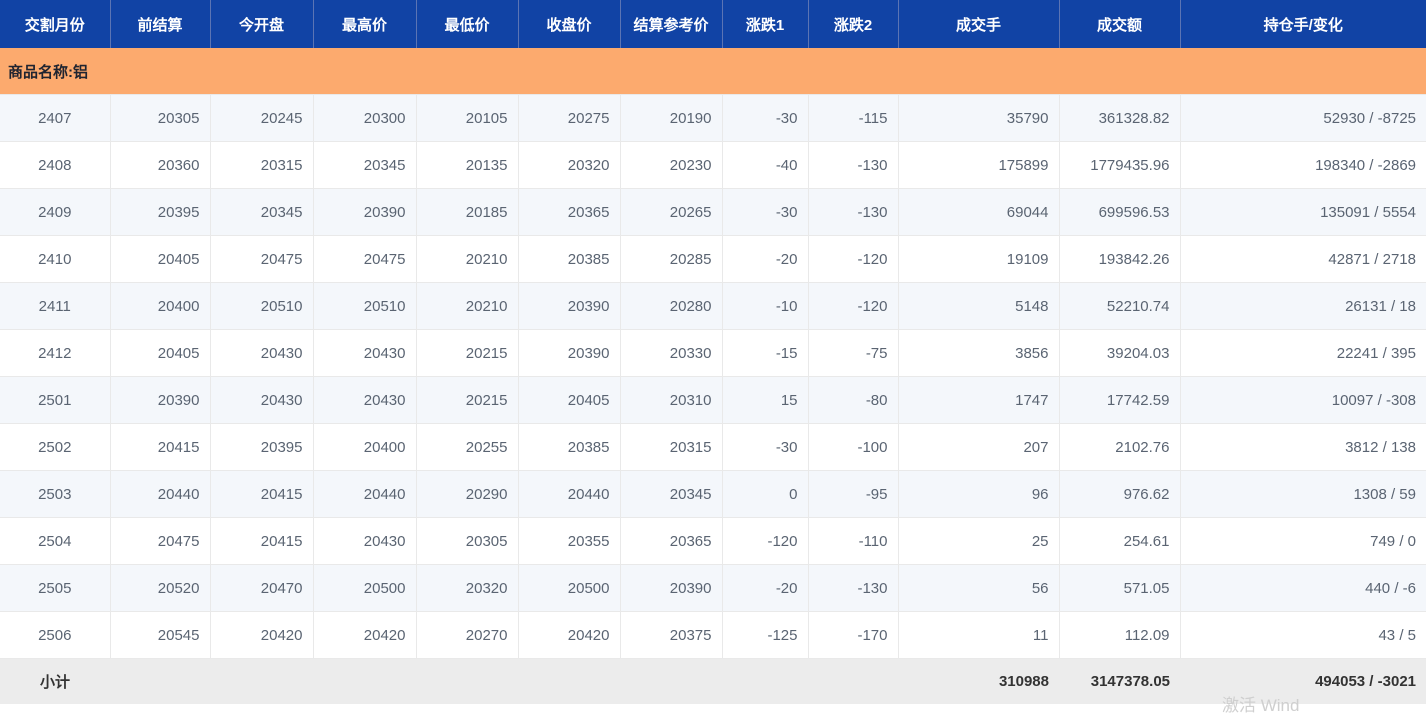  Describe the element at coordinates (671, 165) in the screenshot. I see `cell-settle_ref: 20230` at that location.